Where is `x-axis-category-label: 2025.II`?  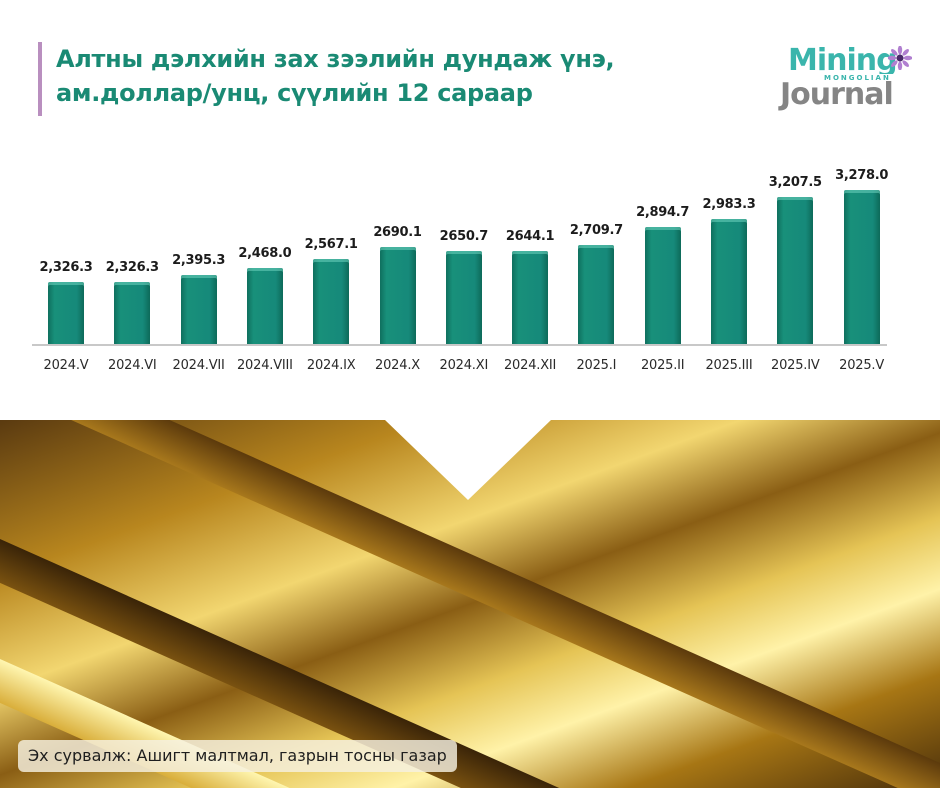
x-axis-category-label: 2025.II is located at coordinates (662, 365).